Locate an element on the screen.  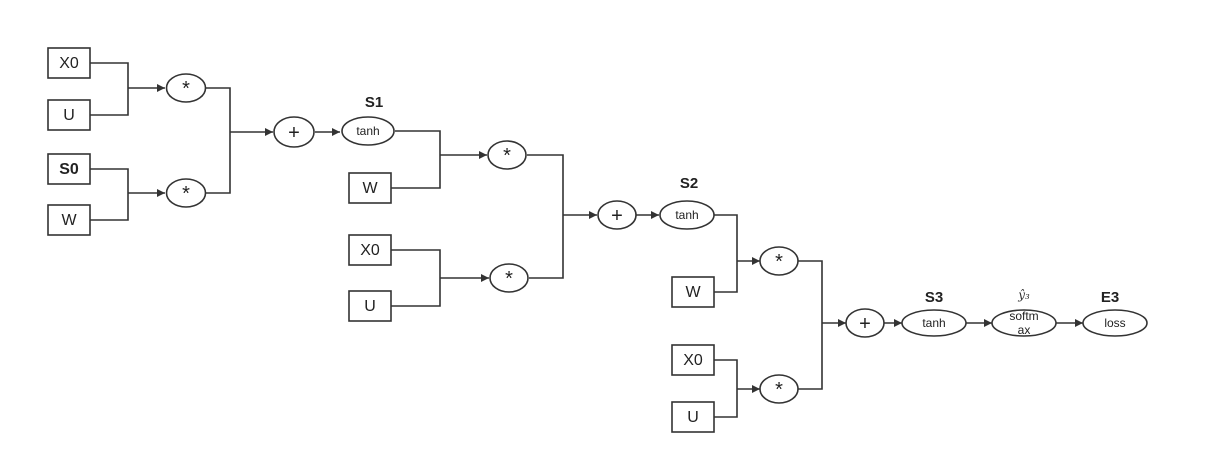
stage-1: X0 U S0 W * * + S1 tanh is located at coordinates (221, 141).